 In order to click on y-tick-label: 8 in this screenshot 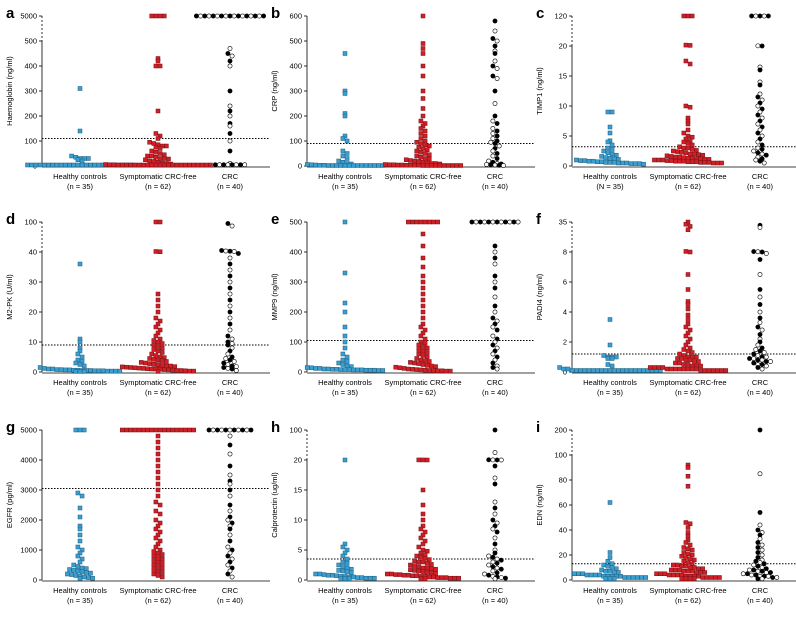, I will do `click(565, 252)`.